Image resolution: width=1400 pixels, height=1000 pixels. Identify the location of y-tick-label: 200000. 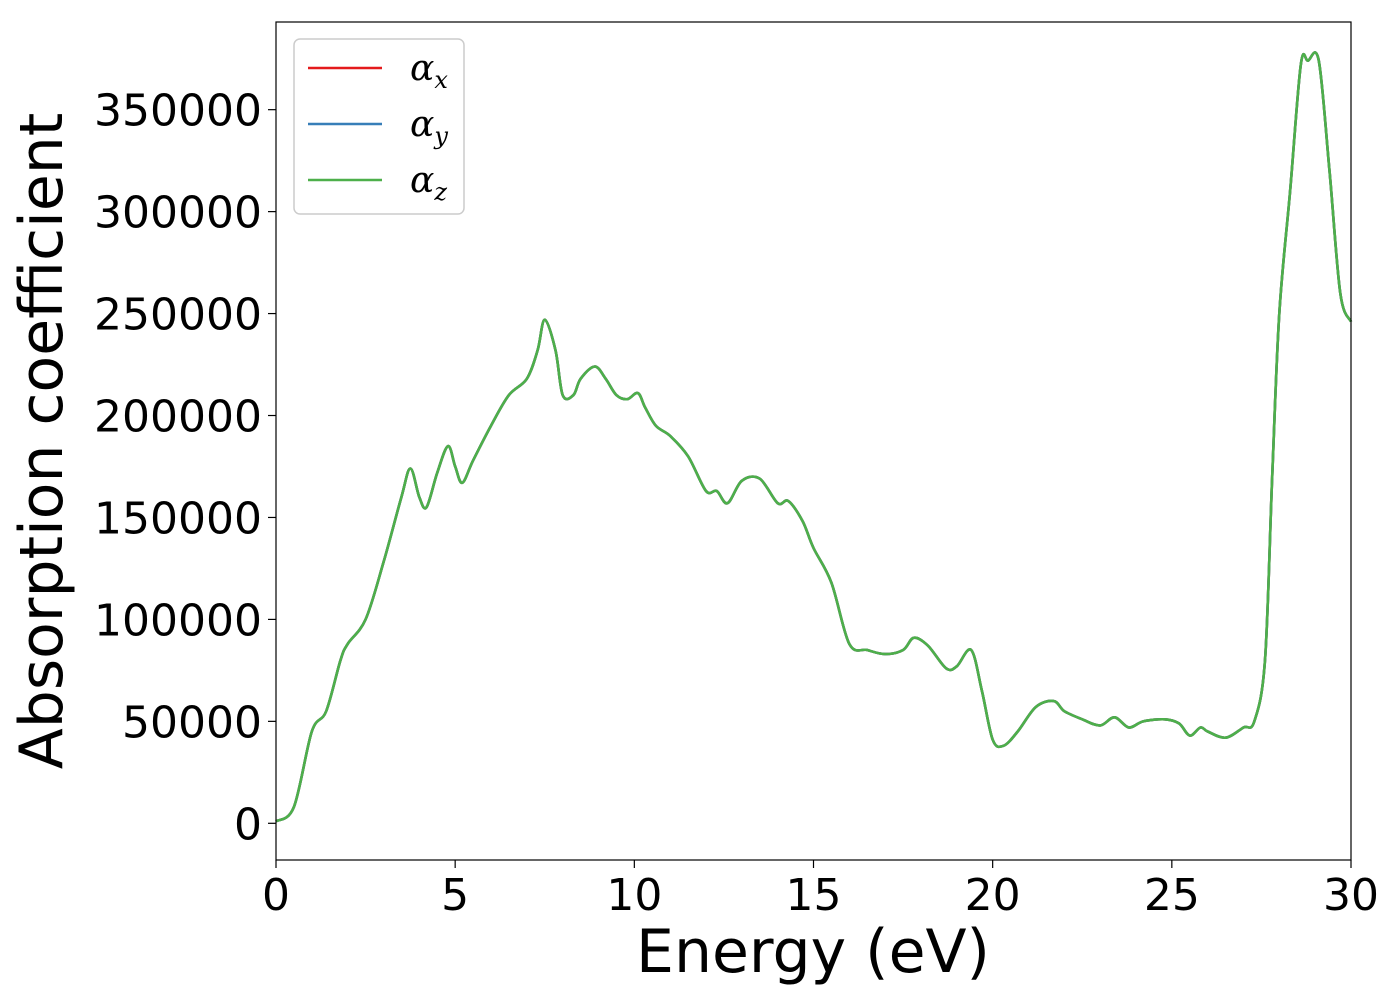
(178, 417).